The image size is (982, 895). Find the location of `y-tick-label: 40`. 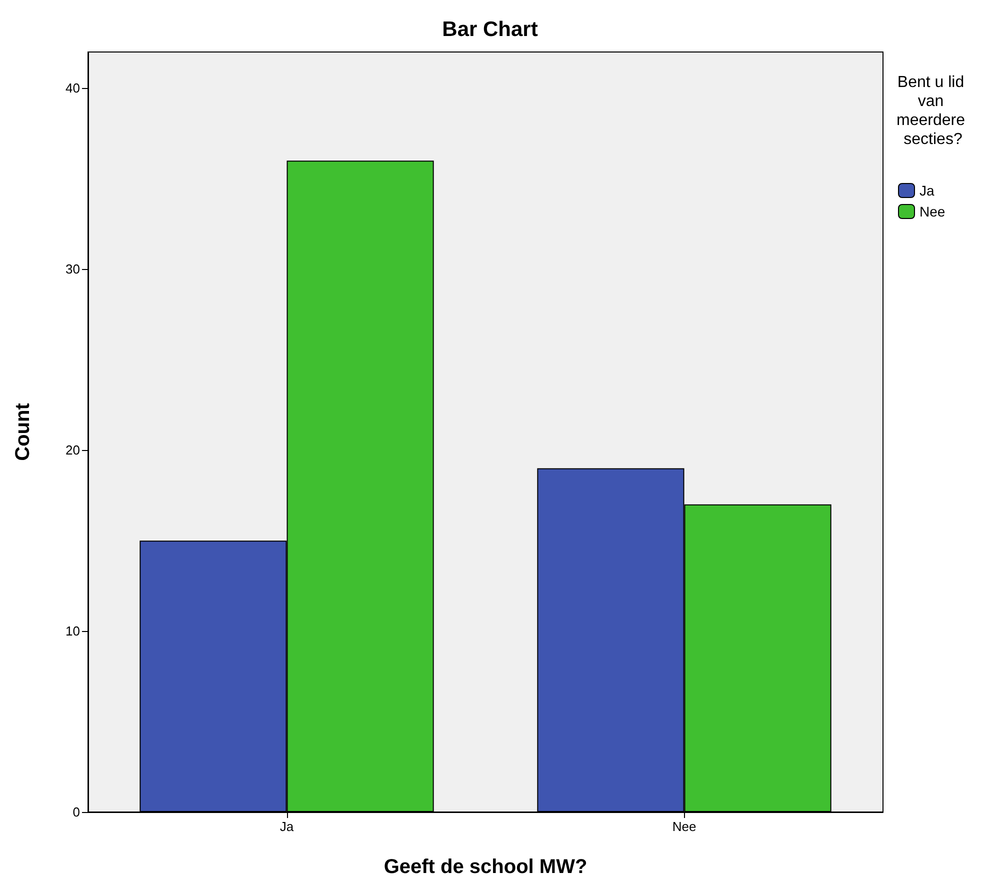

y-tick-label: 40 is located at coordinates (73, 88).